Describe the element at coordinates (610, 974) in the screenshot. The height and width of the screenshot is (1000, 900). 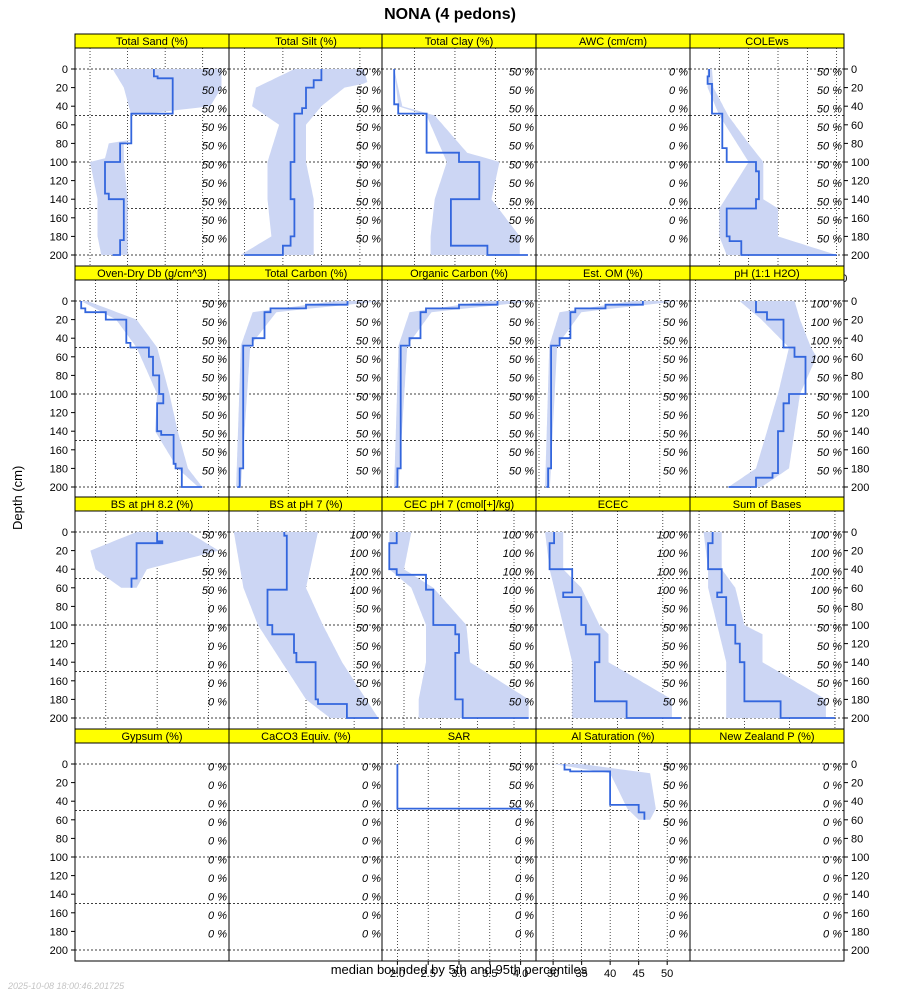
I see `x-tick-label: 40` at that location.